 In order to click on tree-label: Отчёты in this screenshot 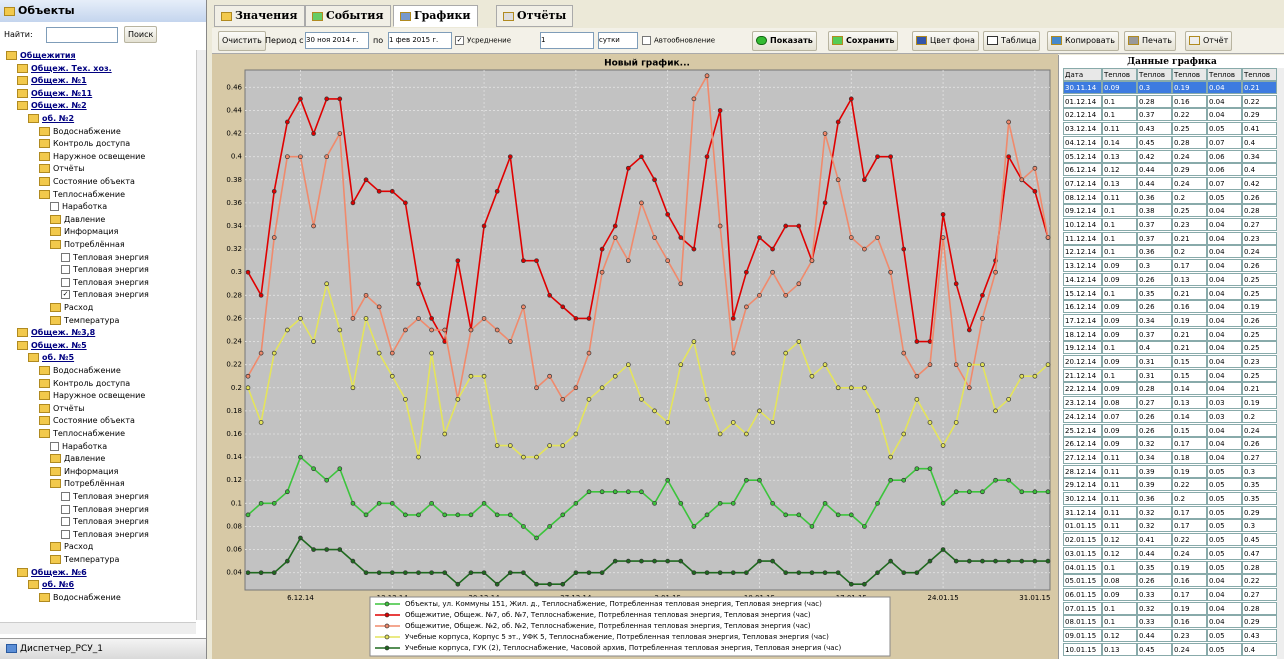, I will do `click(69, 169)`.